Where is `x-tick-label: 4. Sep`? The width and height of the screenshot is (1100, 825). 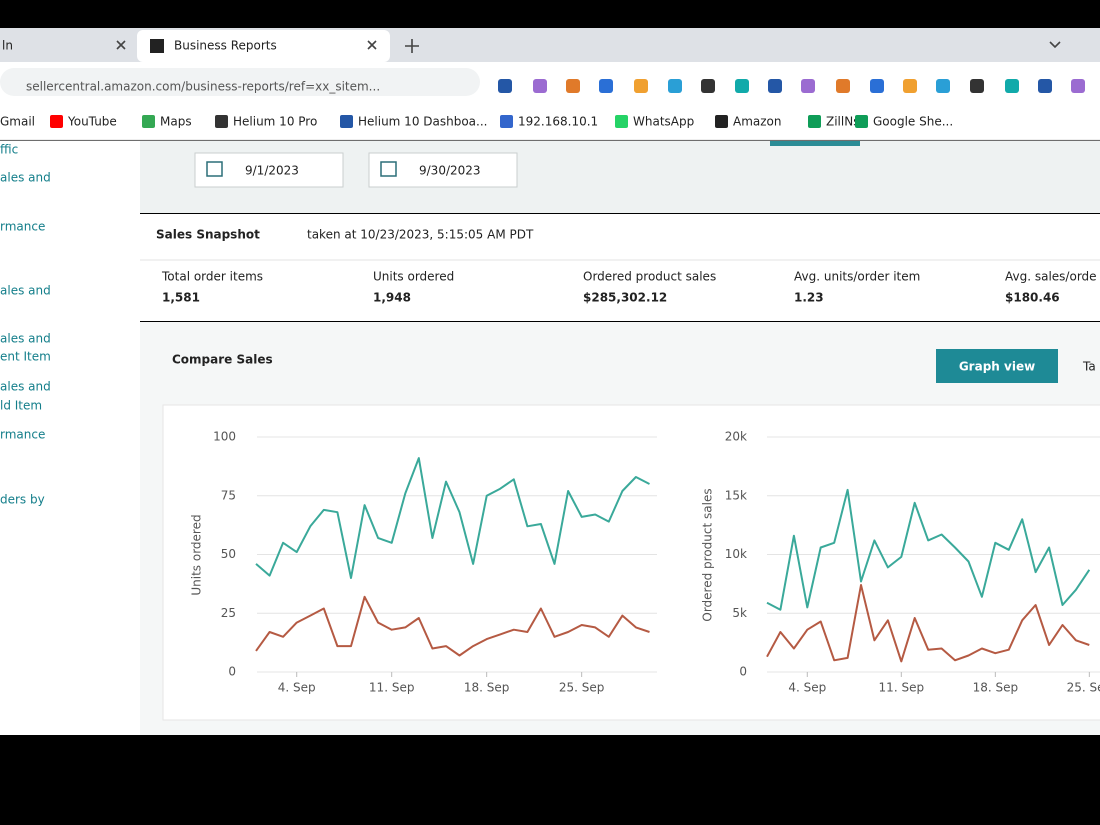 x-tick-label: 4. Sep is located at coordinates (297, 688).